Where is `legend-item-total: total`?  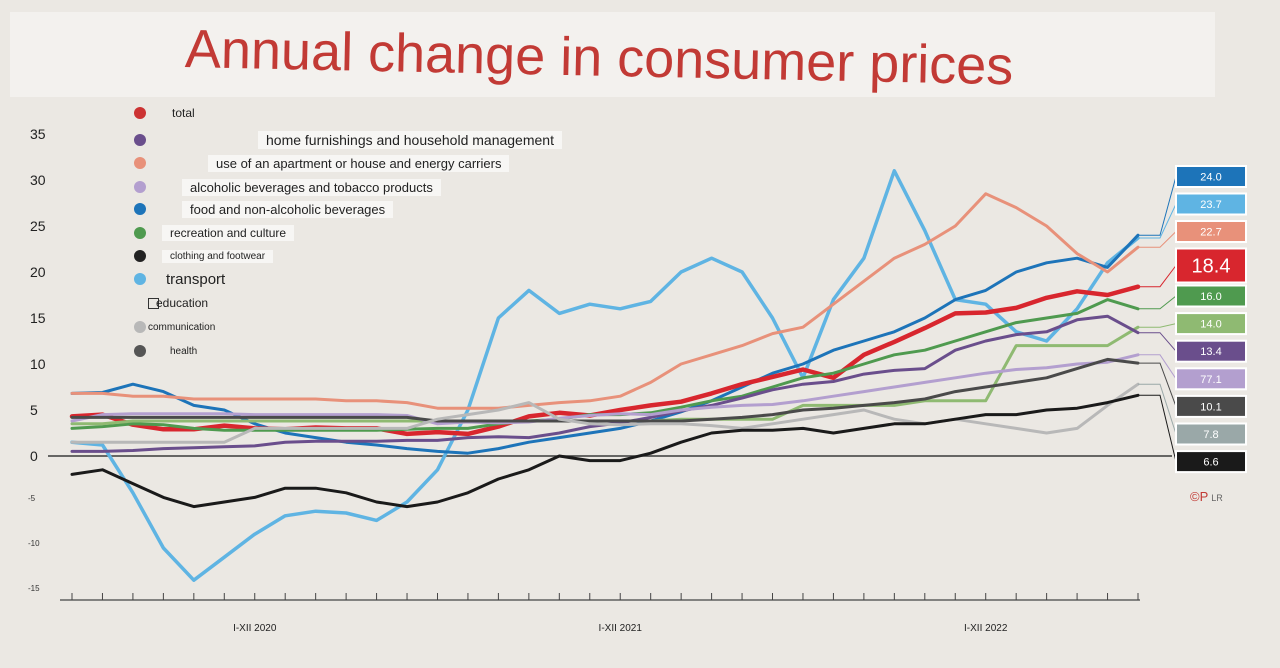 legend-item-total: total is located at coordinates (420, 113).